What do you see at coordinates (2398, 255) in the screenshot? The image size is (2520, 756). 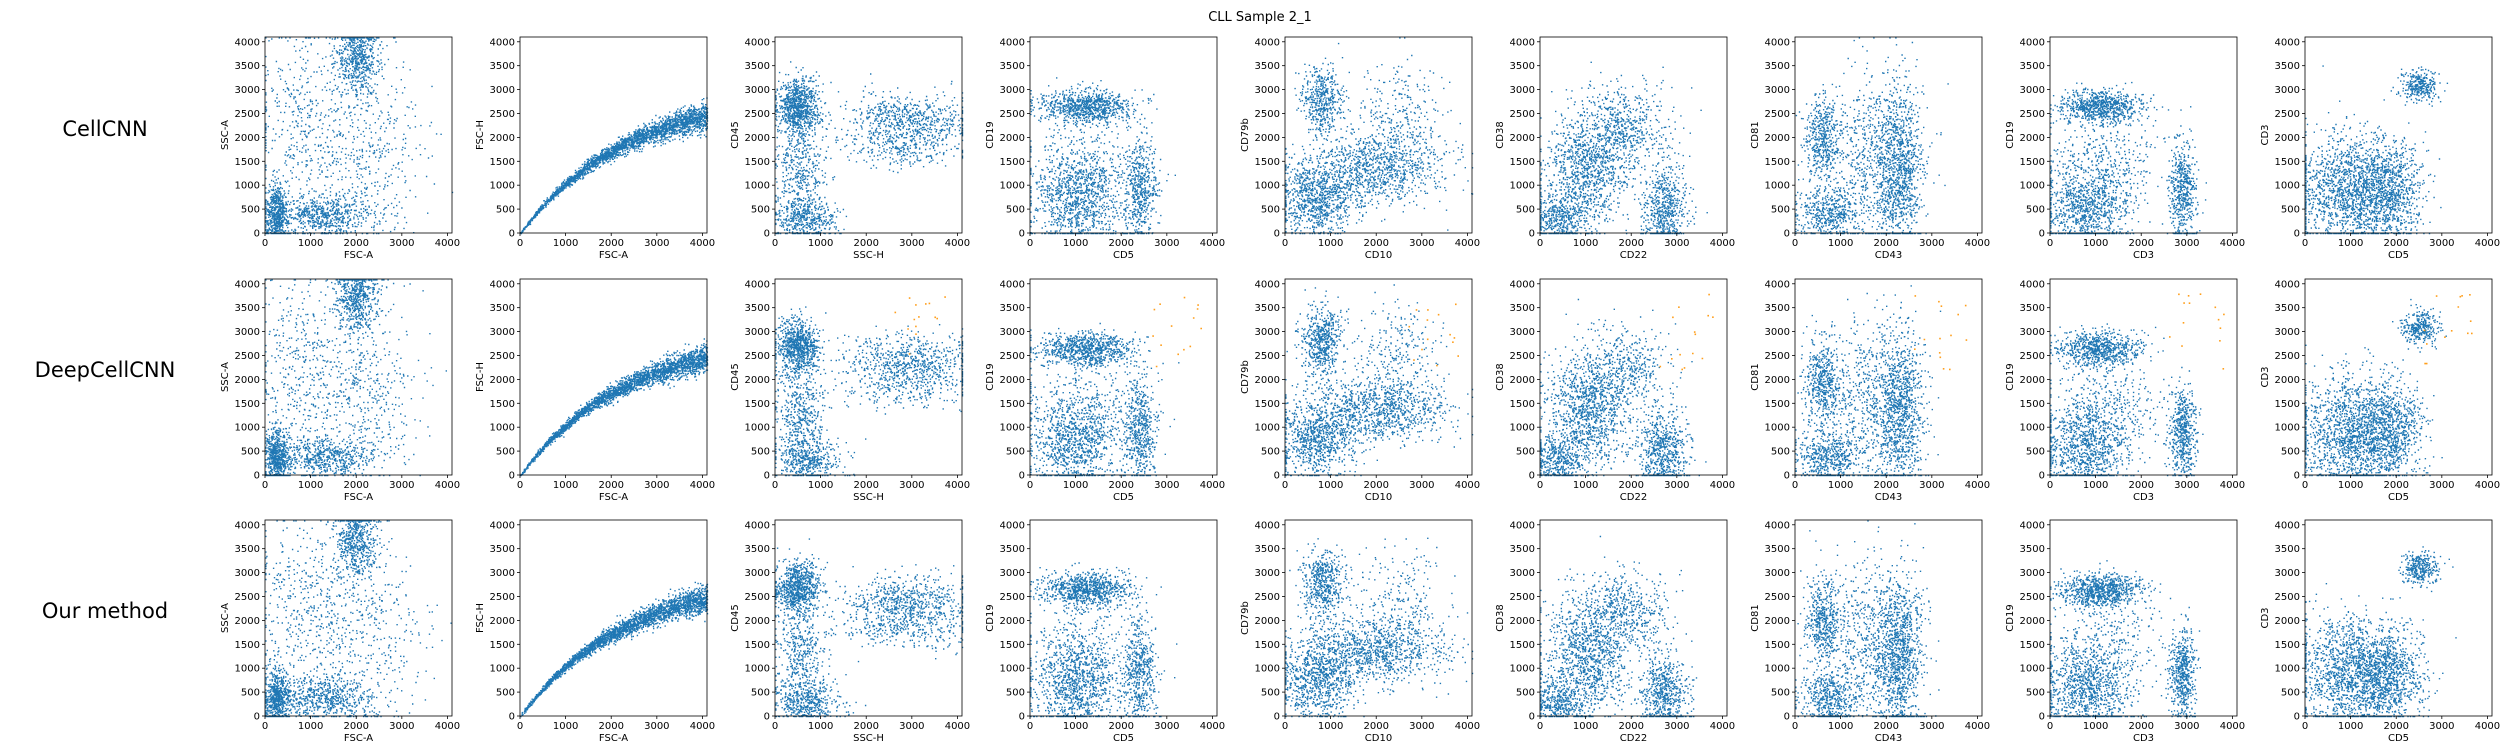 I see `x-axis-label: CD5` at bounding box center [2398, 255].